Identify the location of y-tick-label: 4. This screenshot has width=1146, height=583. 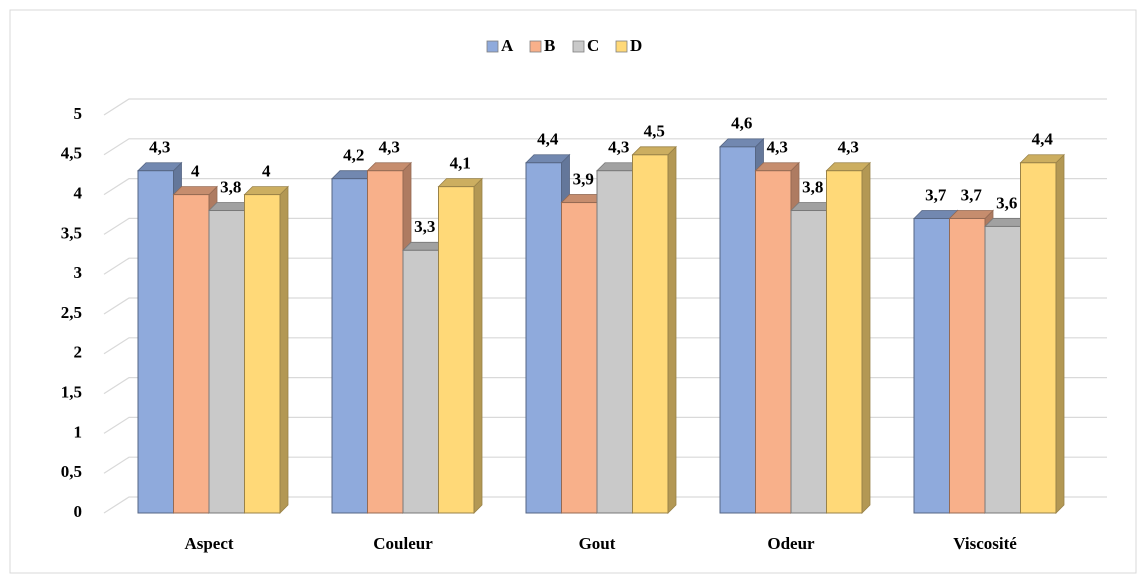
(78, 193).